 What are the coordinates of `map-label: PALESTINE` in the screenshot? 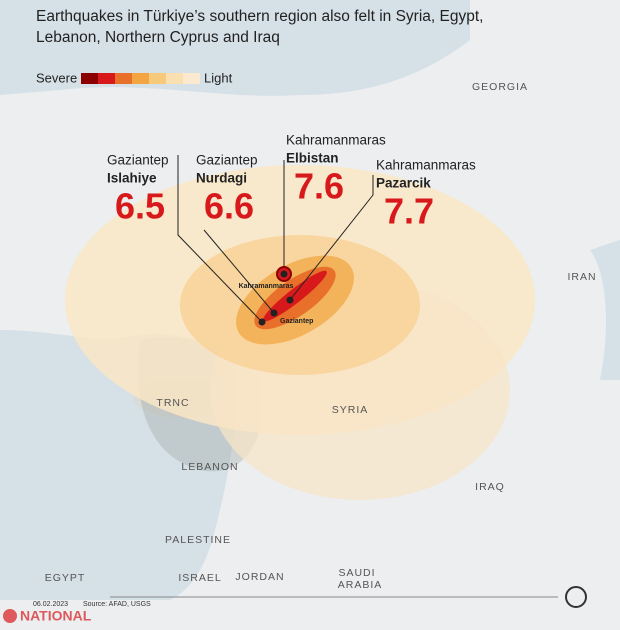 It's located at (198, 540).